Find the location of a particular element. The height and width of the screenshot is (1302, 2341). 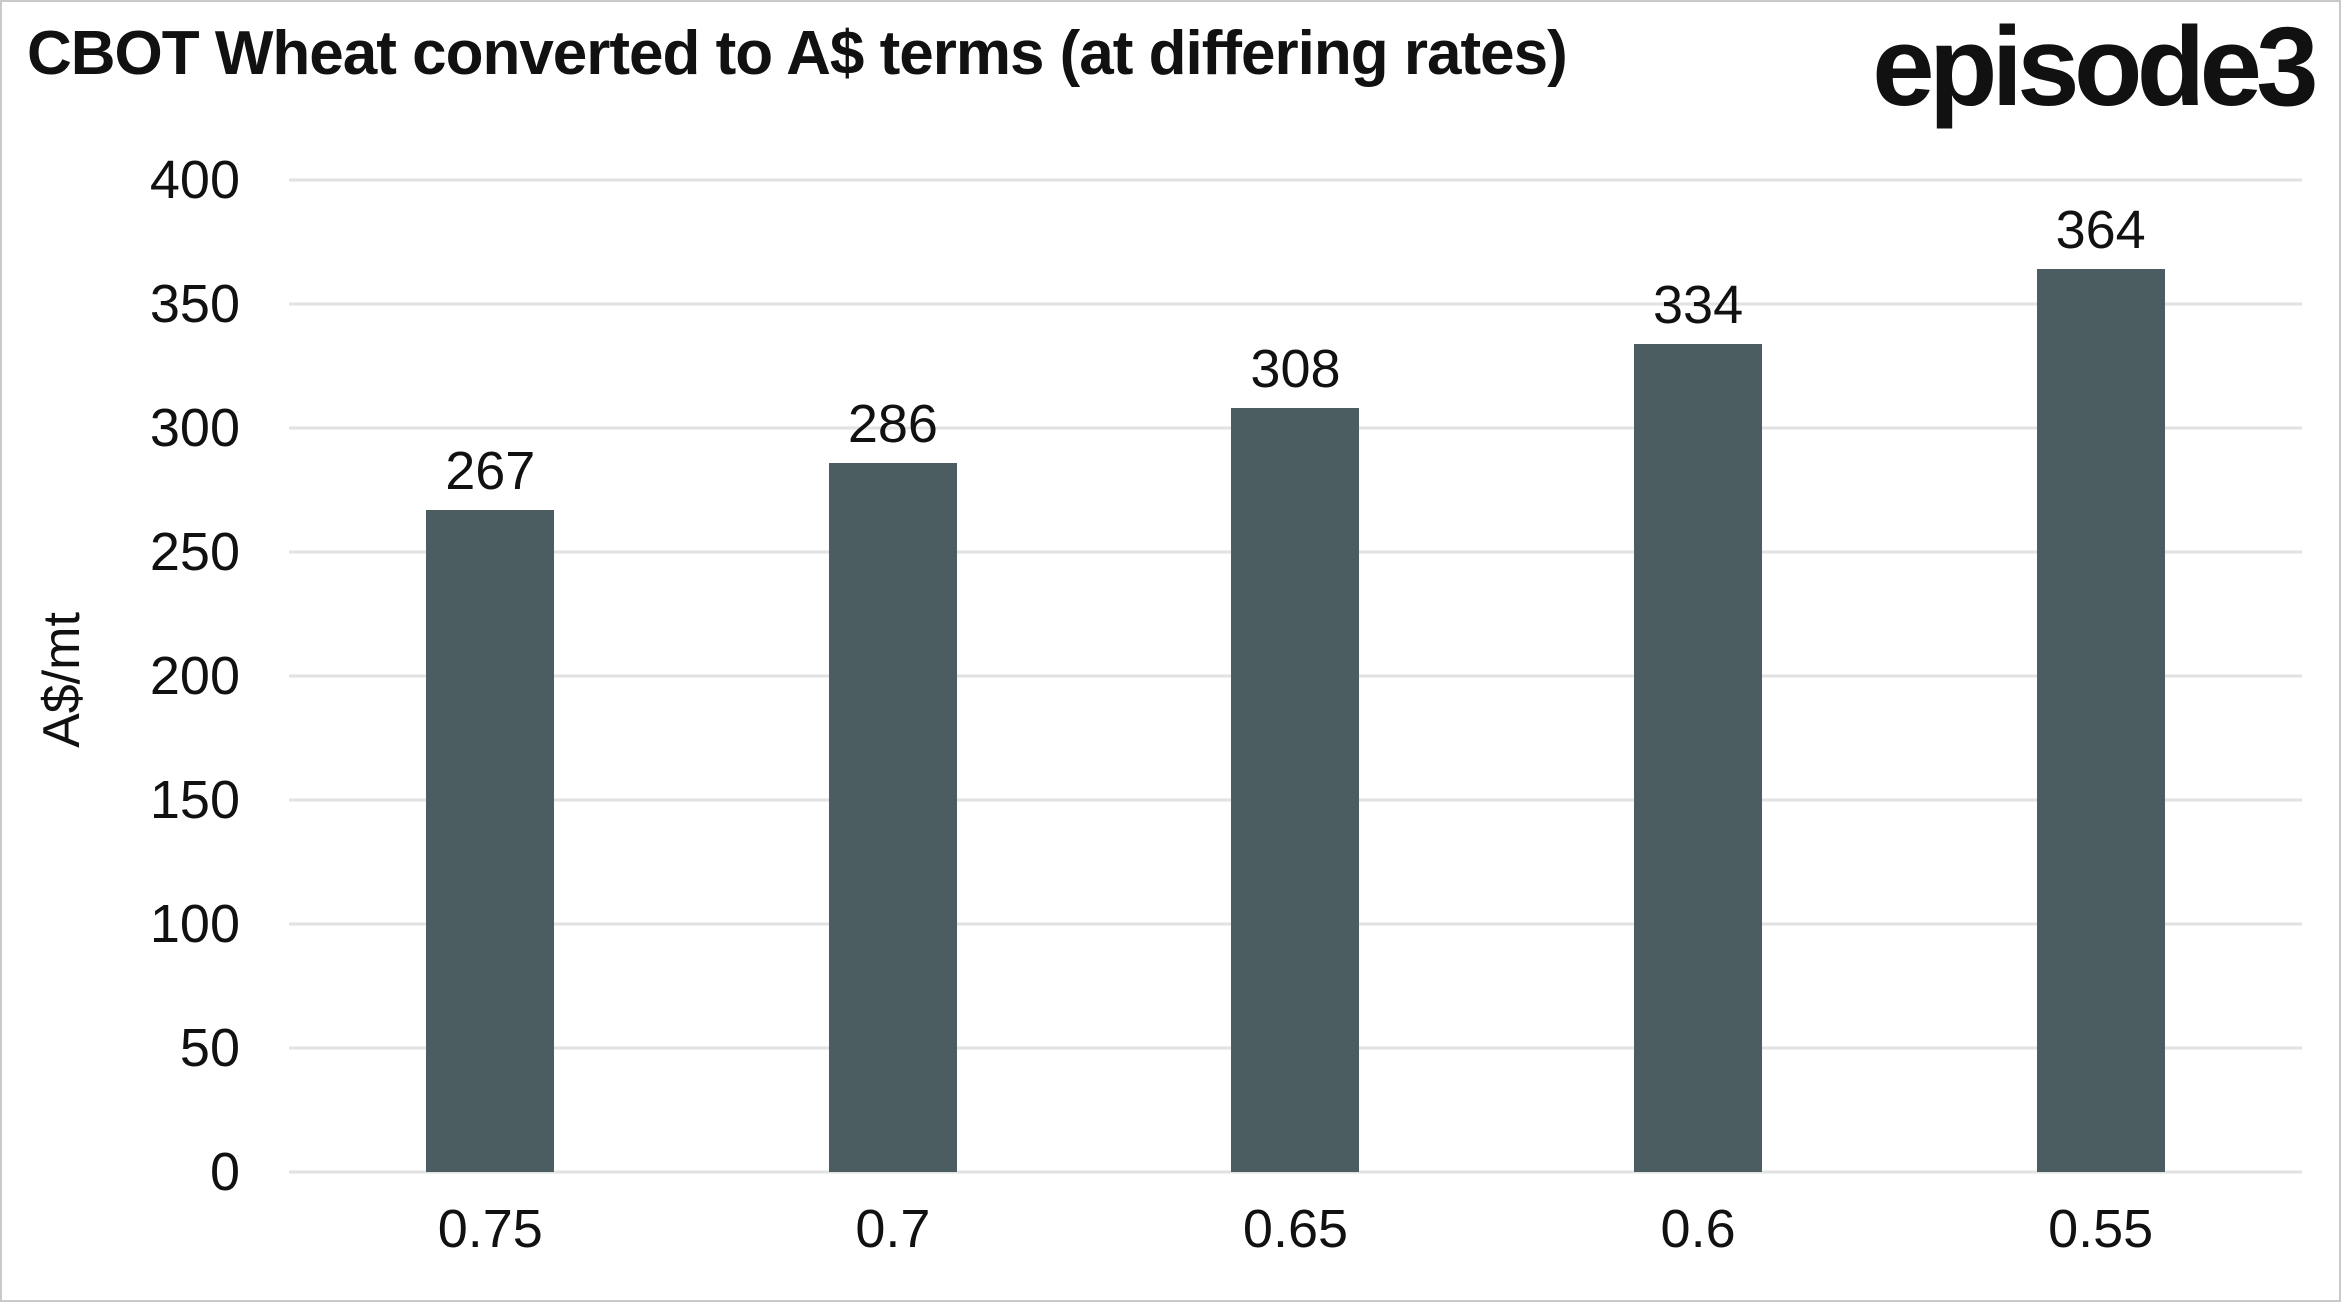

y-tick-label-300: 300 is located at coordinates (194, 428).